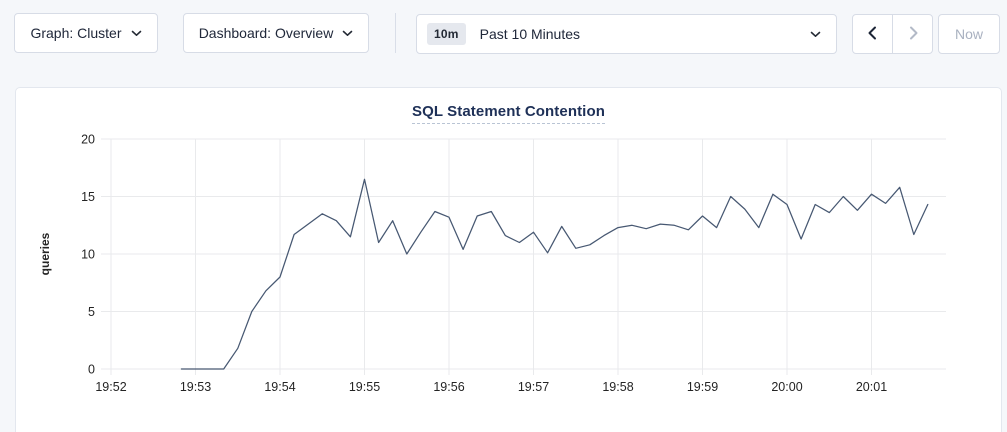  Describe the element at coordinates (45, 253) in the screenshot. I see `svg-text: queries` at that location.